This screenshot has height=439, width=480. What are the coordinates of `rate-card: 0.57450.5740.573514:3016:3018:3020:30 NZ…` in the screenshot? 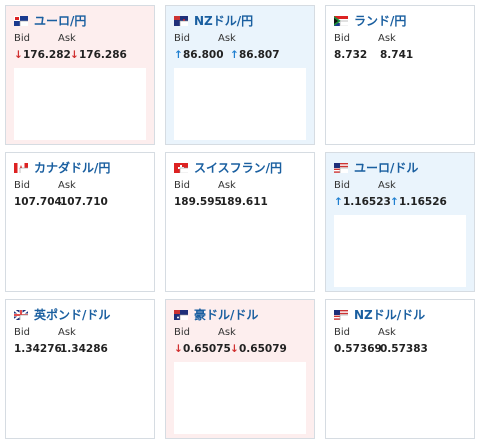 It's located at (400, 369).